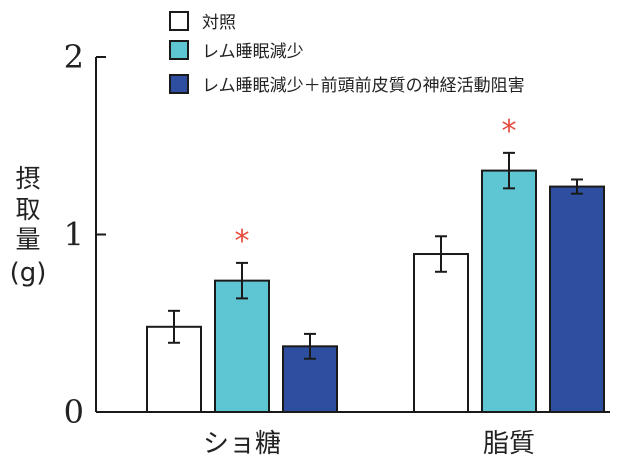  I want to click on y-tick-label: 0, so click(74, 412).